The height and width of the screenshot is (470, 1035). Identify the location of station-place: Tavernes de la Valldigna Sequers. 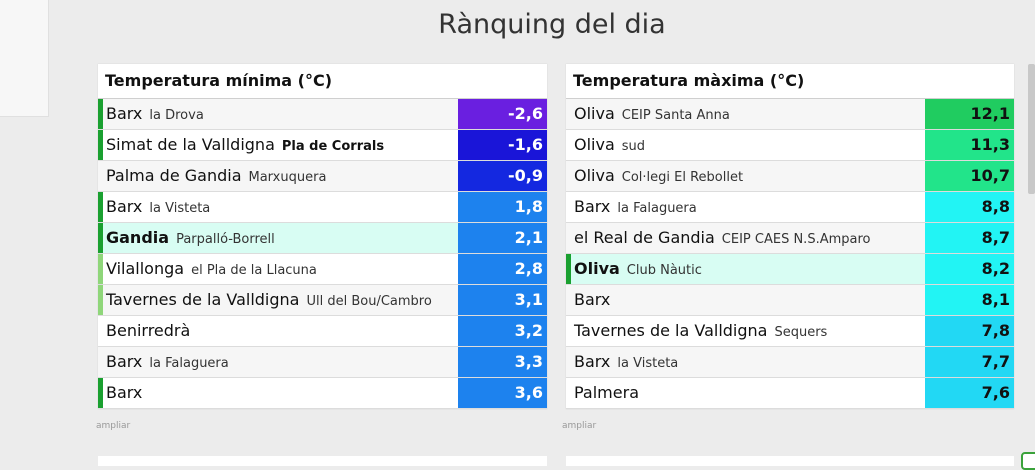
(701, 331).